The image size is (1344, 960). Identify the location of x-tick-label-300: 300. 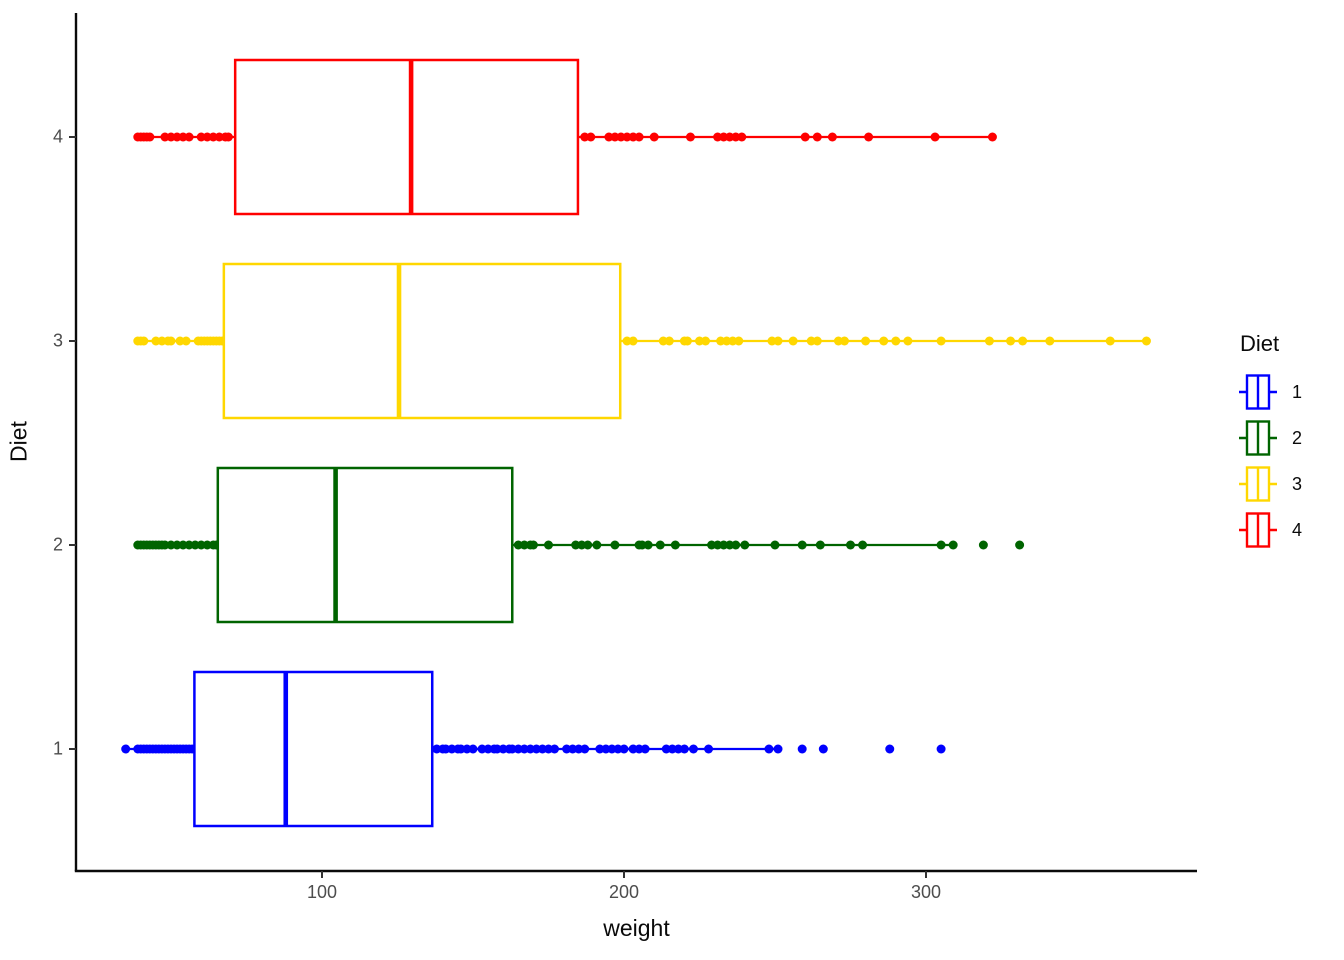
(926, 892).